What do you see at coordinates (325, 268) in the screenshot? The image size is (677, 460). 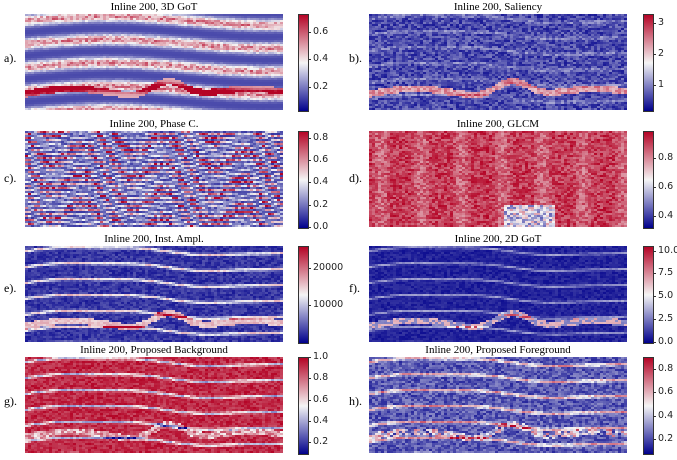 I see `colorbar-tick-label: 20000` at bounding box center [325, 268].